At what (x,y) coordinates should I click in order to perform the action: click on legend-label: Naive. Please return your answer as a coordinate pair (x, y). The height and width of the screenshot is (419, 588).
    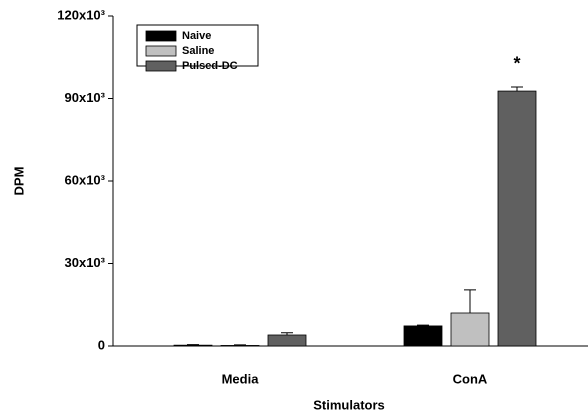
    Looking at the image, I should click on (196, 36).